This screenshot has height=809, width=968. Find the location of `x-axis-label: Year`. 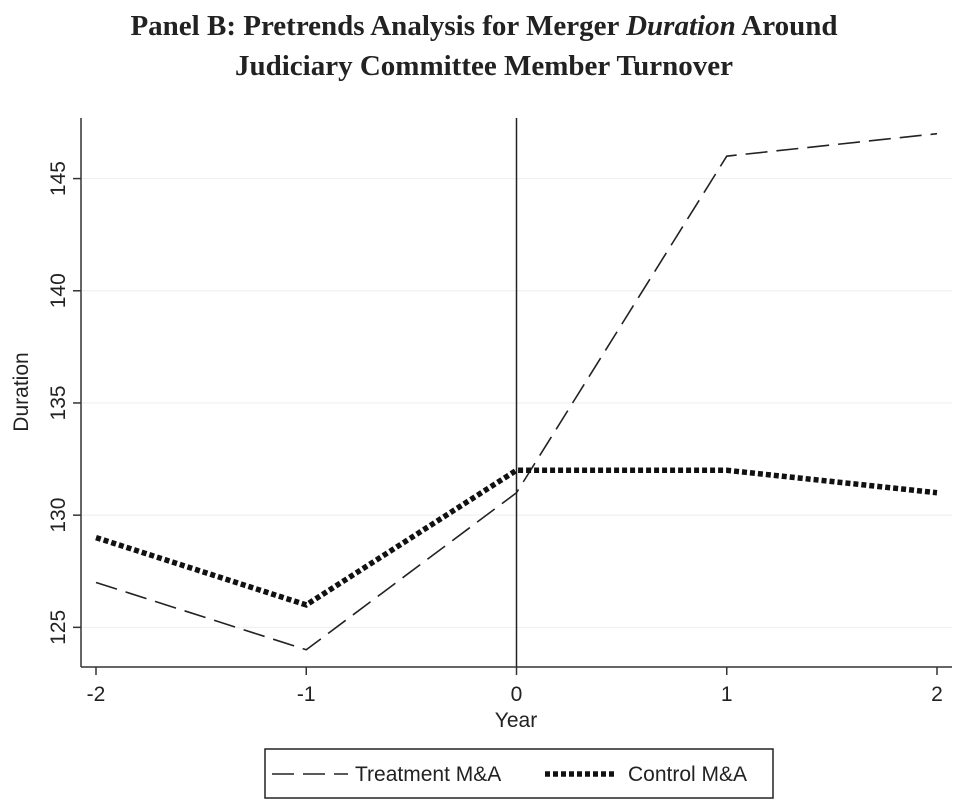

x-axis-label: Year is located at coordinates (516, 720).